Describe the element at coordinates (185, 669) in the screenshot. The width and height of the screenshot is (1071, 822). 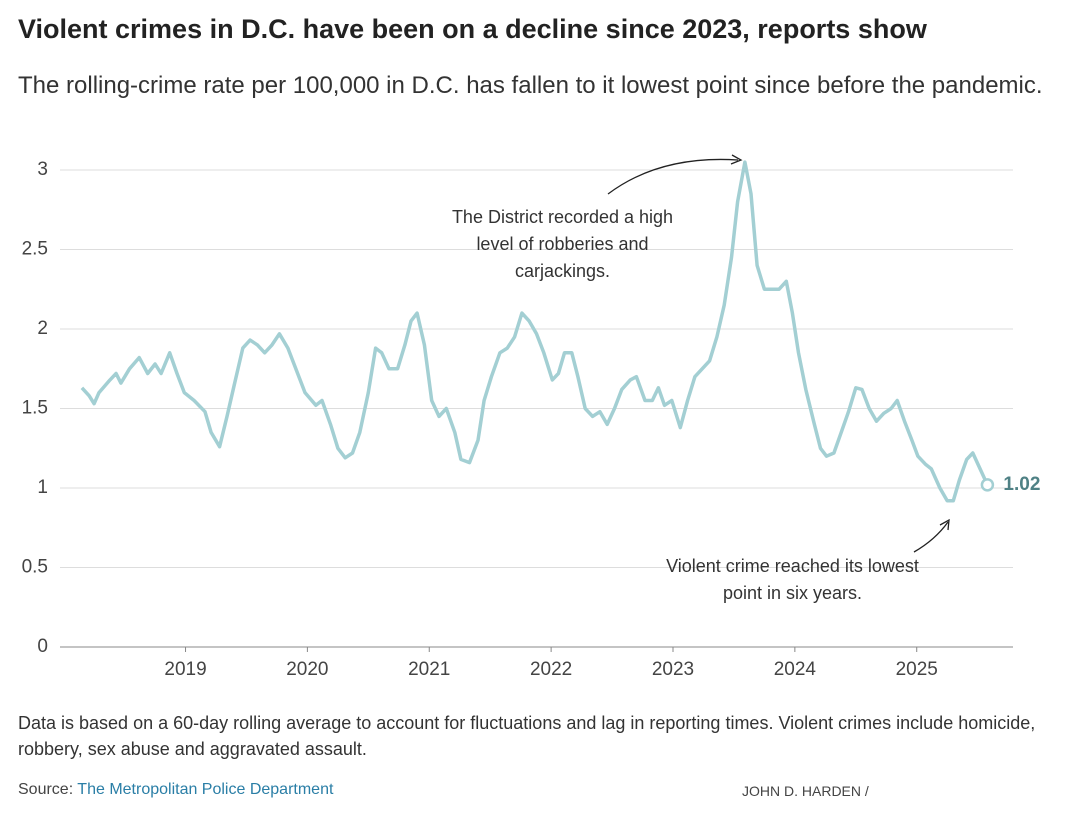
I see `x-tick-label: 2019` at that location.